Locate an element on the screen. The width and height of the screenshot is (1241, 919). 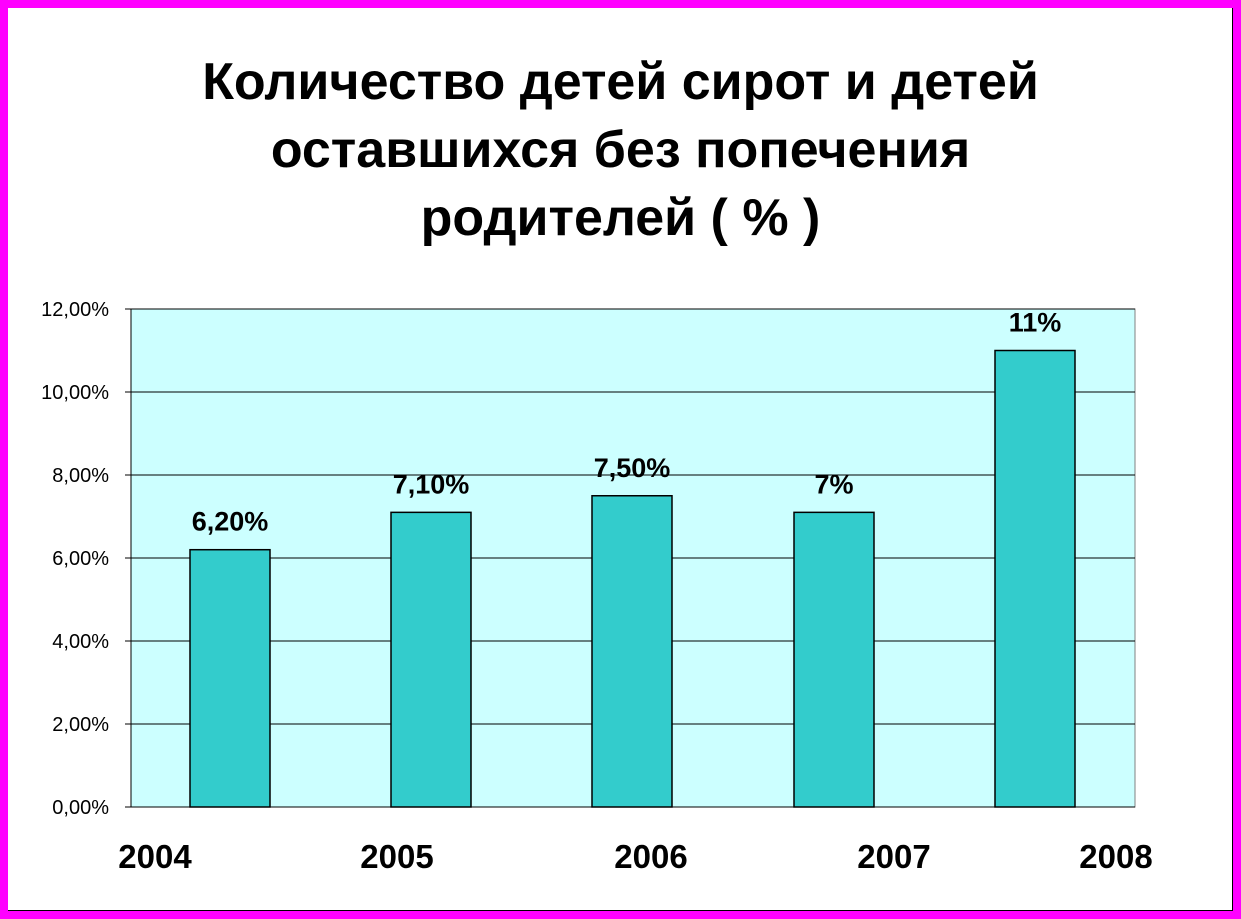
y-tick-label: 2,00% is located at coordinates (80, 725).